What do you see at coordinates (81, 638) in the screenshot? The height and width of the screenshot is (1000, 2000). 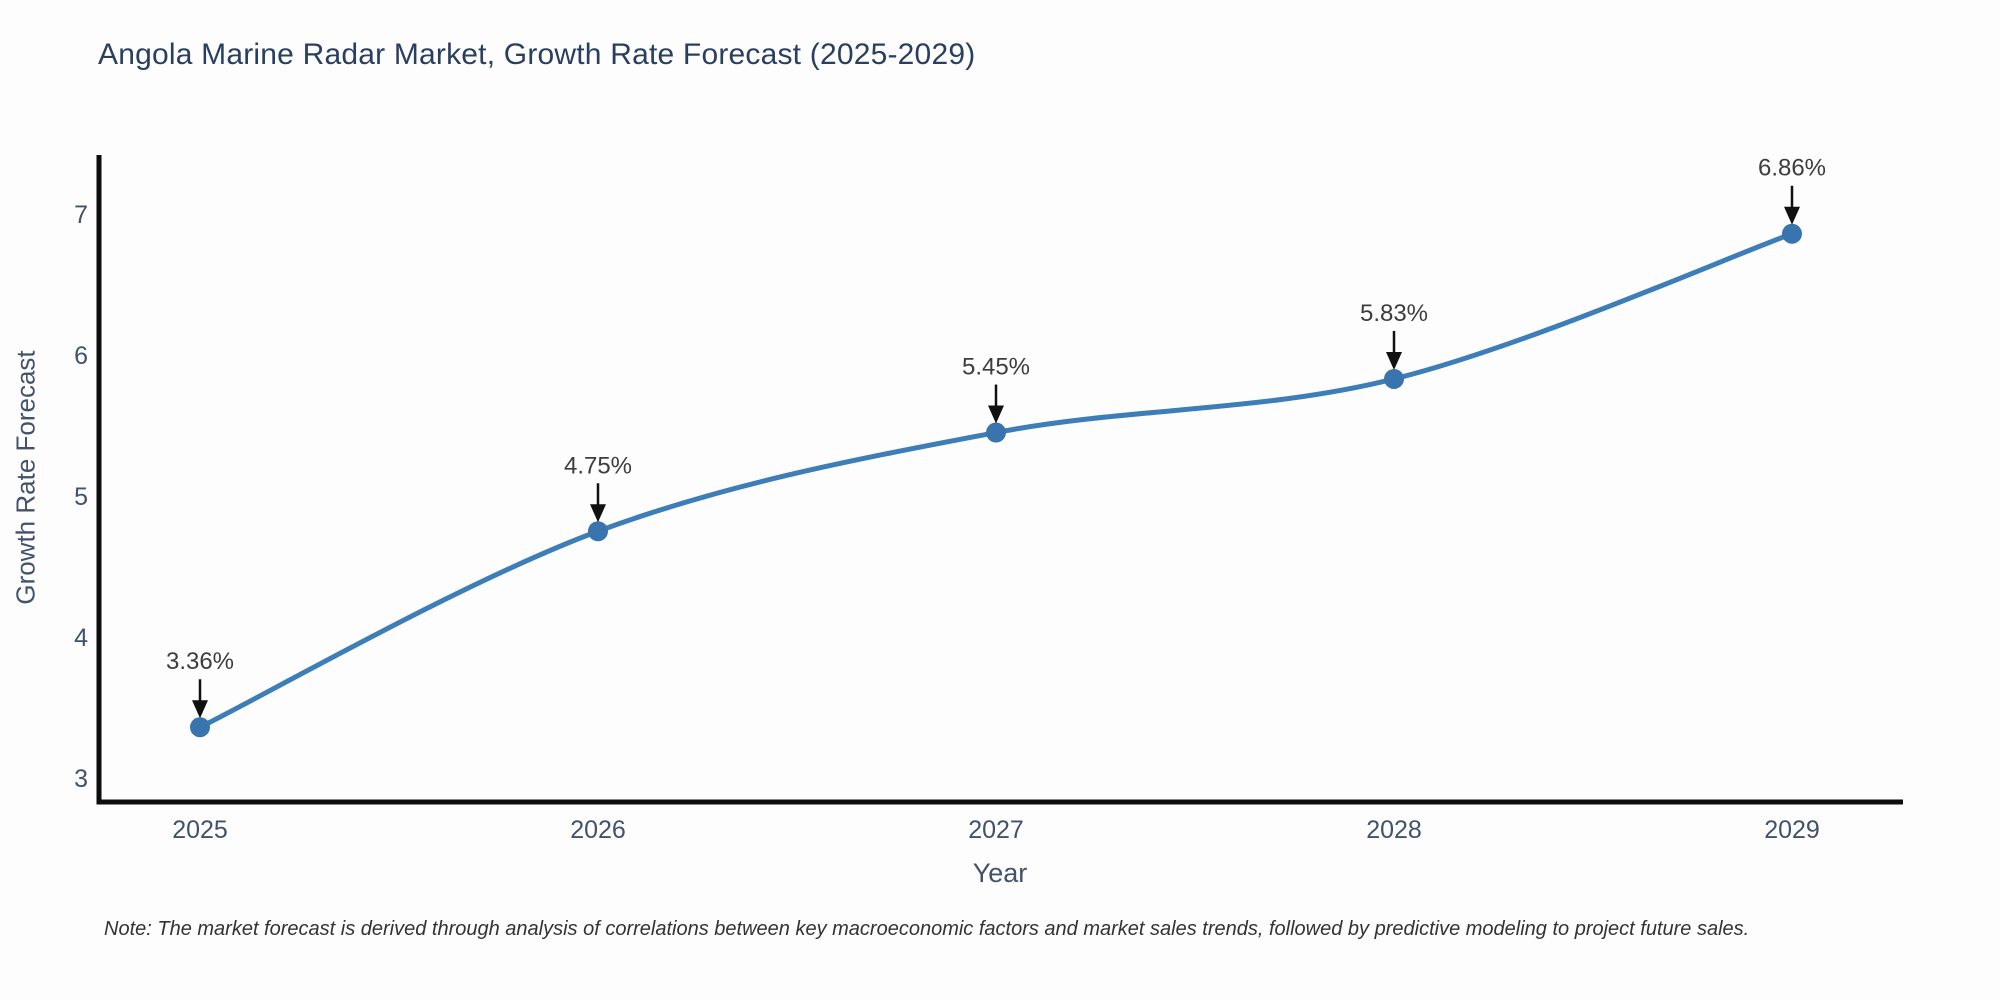 I see `y-tick-label: 4` at bounding box center [81, 638].